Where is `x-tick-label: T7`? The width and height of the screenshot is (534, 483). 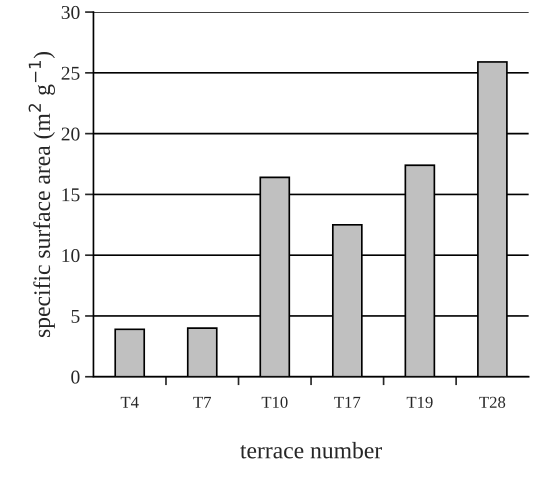
x-tick-label: T7 is located at coordinates (202, 402).